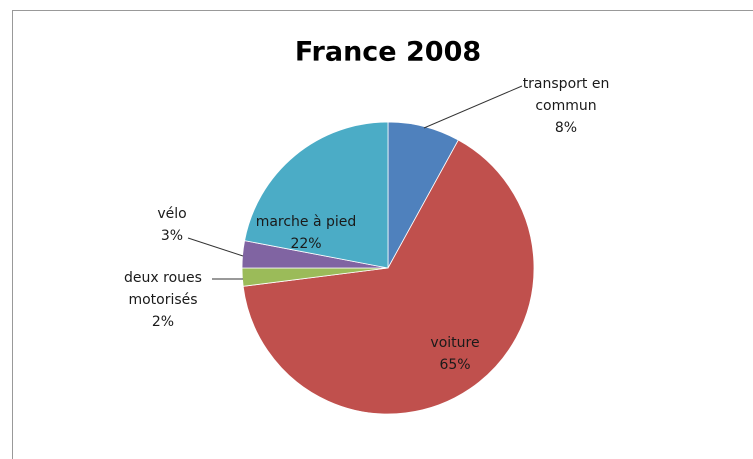 Image resolution: width=753 pixels, height=459 pixels. I want to click on value-label: 65%, so click(455, 365).